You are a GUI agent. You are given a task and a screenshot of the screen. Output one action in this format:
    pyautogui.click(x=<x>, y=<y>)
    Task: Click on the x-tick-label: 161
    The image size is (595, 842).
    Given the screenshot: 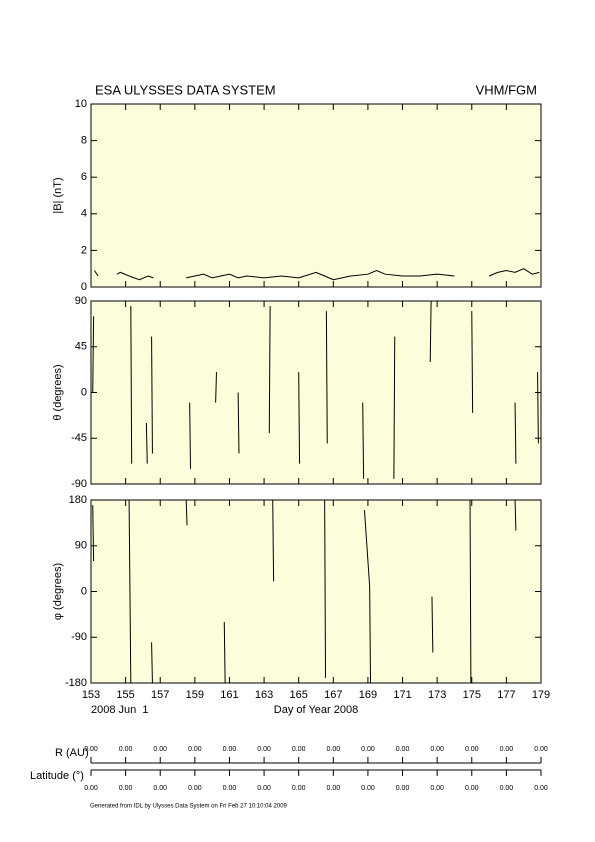 What is the action you would take?
    pyautogui.click(x=229, y=695)
    